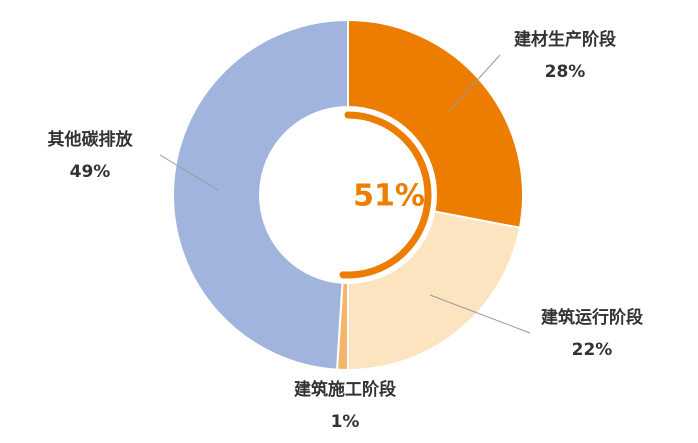 This screenshot has height=443, width=698. What do you see at coordinates (91, 139) in the screenshot?
I see `category-label: 其他碳排放` at bounding box center [91, 139].